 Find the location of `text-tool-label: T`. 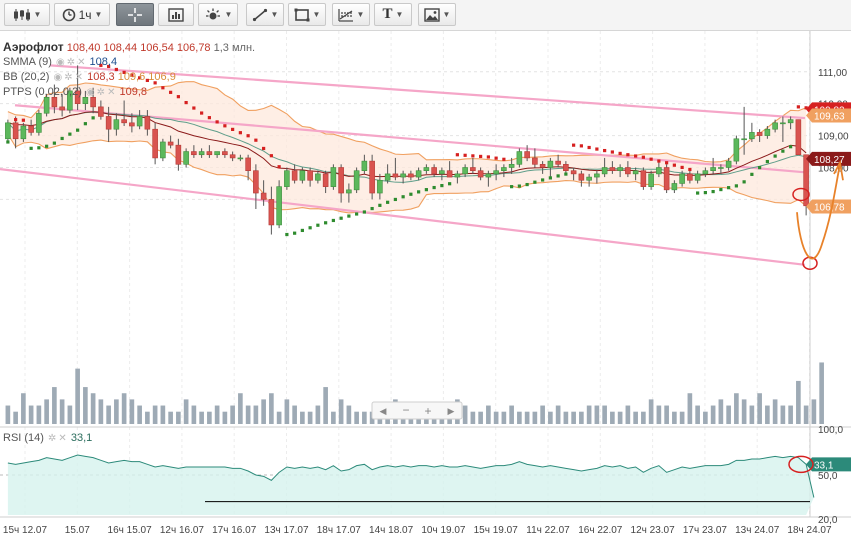

text-tool-label: T is located at coordinates (387, 14).